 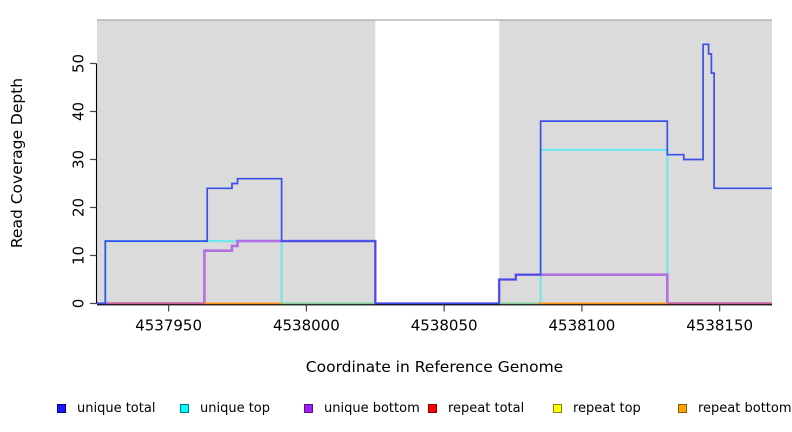 What do you see at coordinates (306, 326) in the screenshot?
I see `x-tick-label: 4538000` at bounding box center [306, 326].